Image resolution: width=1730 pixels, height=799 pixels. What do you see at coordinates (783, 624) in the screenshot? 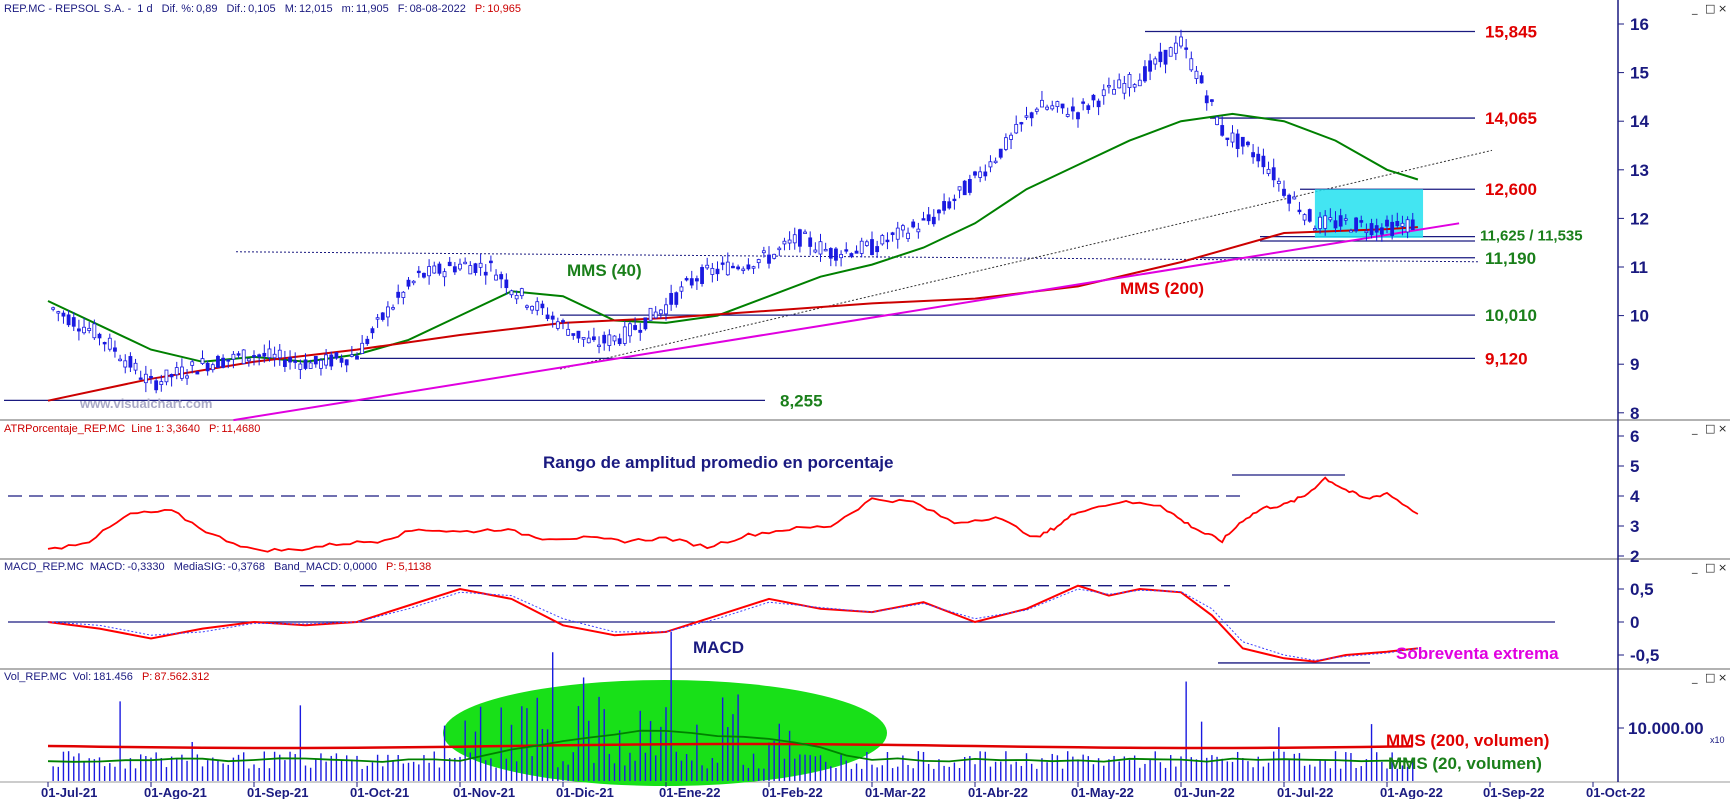
I see `macd-panel: MACD Sobreventa extrema` at bounding box center [783, 624].